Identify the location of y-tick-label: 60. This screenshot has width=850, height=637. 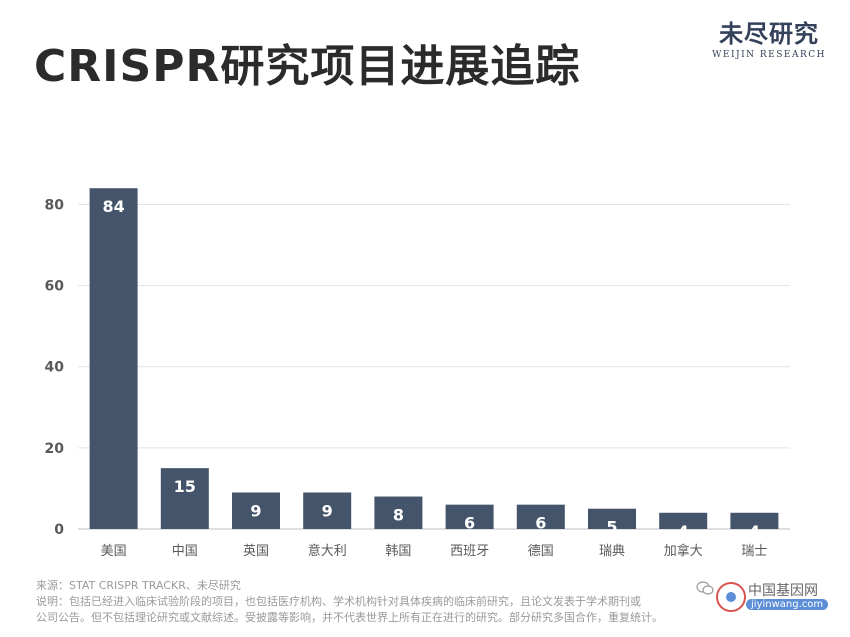
(55, 287).